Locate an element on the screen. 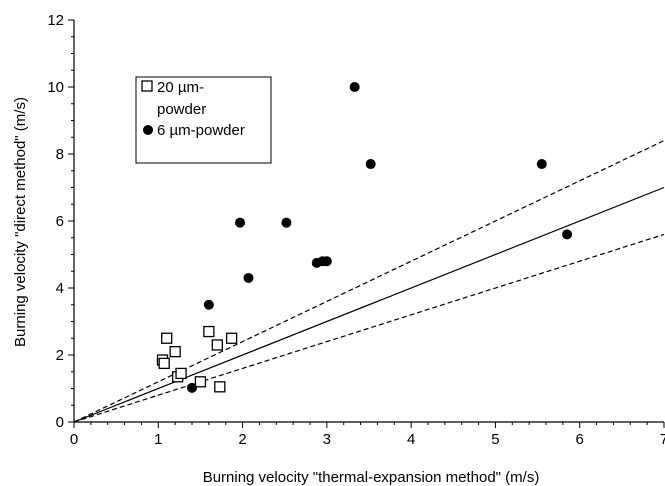  x-tick-label: 0 is located at coordinates (74, 439).